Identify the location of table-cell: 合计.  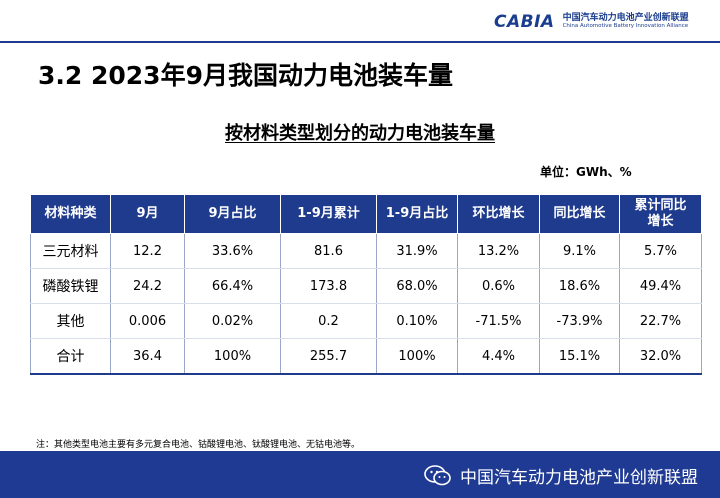
(70, 356).